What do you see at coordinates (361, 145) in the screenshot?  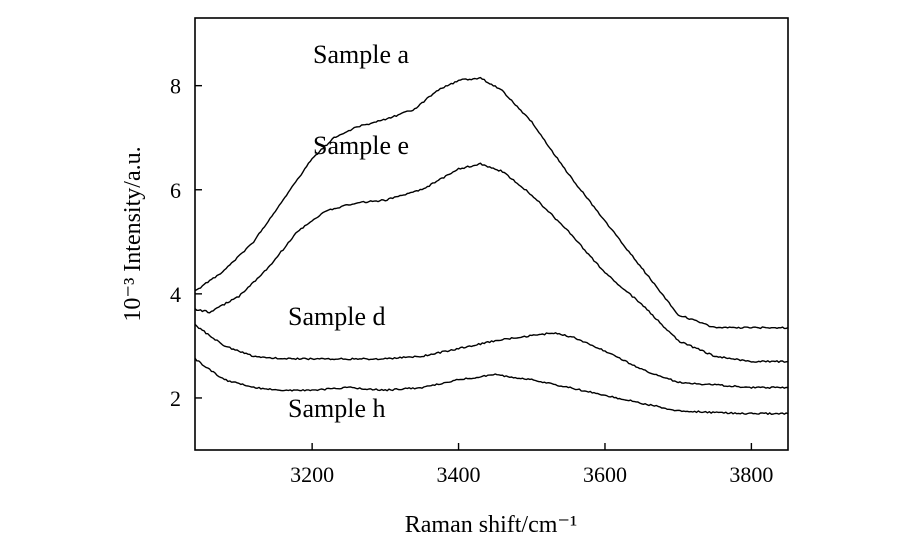 I see `series-label-sample-e: Sample e` at bounding box center [361, 145].